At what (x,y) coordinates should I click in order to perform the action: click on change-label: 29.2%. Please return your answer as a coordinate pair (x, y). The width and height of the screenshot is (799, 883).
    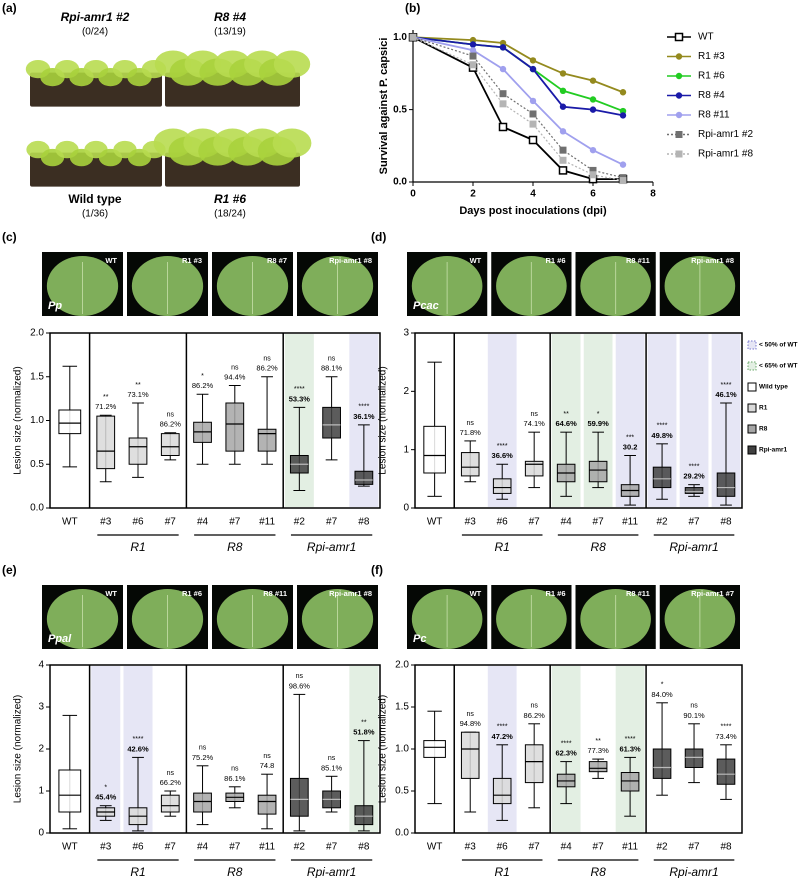
    Looking at the image, I should click on (694, 476).